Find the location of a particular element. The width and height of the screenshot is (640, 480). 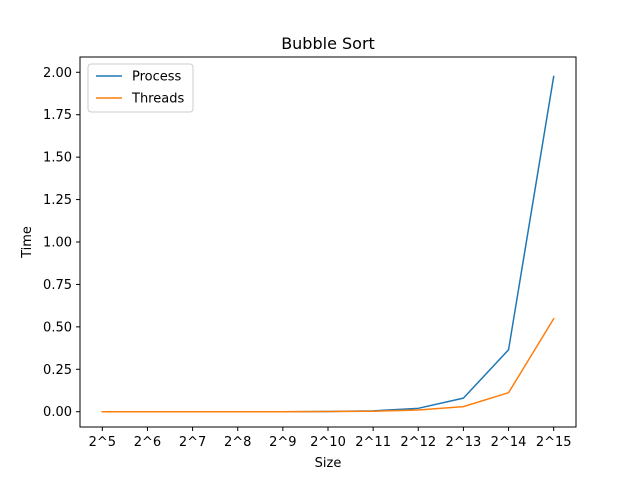

y-tick-label: 1.00 is located at coordinates (57, 243).